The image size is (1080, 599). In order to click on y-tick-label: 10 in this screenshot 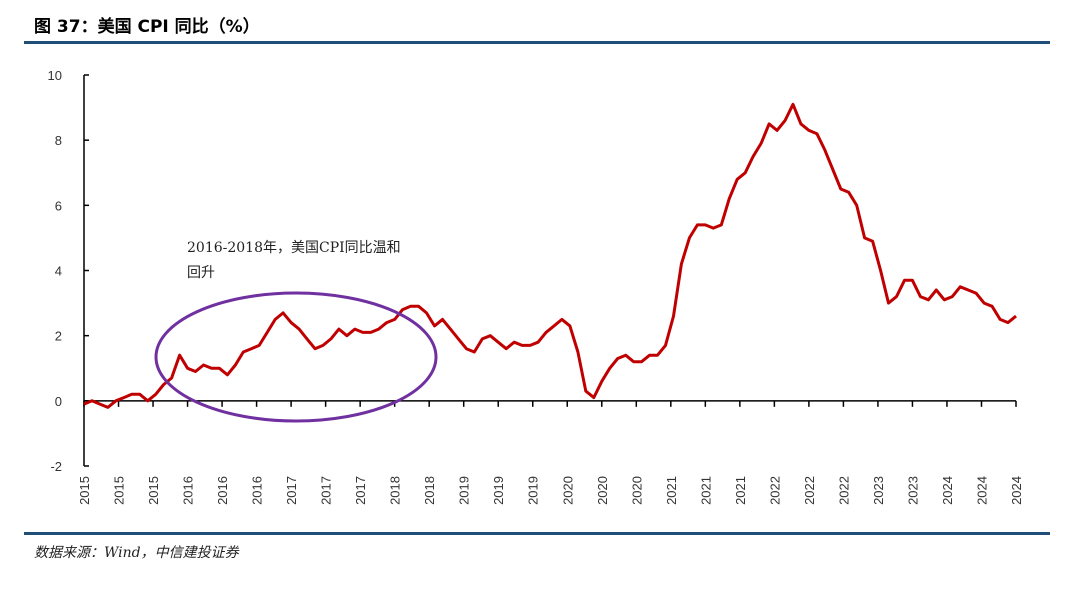, I will do `click(55, 75)`.